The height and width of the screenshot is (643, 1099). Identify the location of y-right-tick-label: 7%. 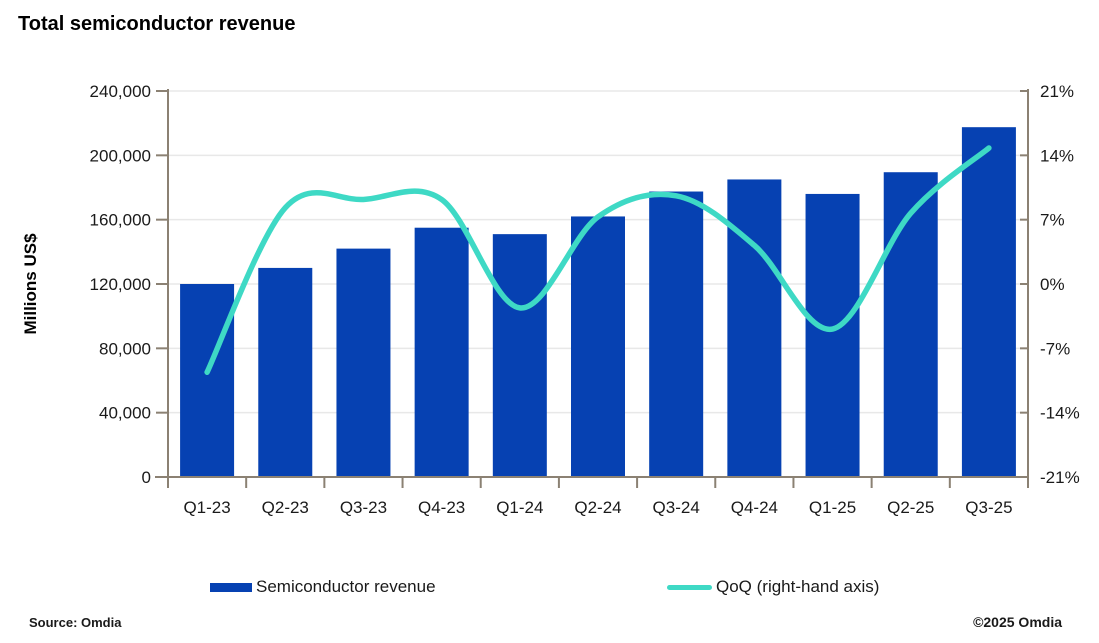
(1052, 220).